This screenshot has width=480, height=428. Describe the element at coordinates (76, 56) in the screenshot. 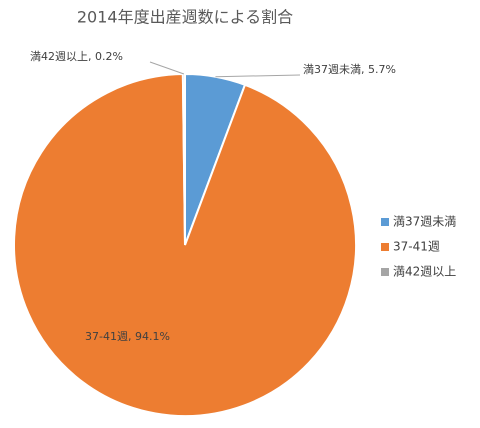

I see `data-label: 満42週以上, 0.2%` at that location.